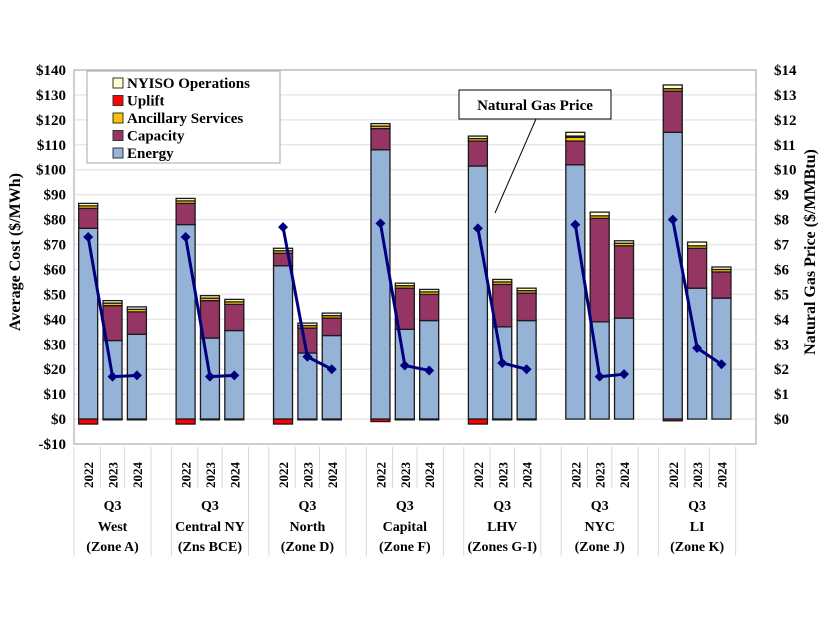 The width and height of the screenshot is (826, 620). I want to click on y2-tick-label: $7, so click(782, 246).